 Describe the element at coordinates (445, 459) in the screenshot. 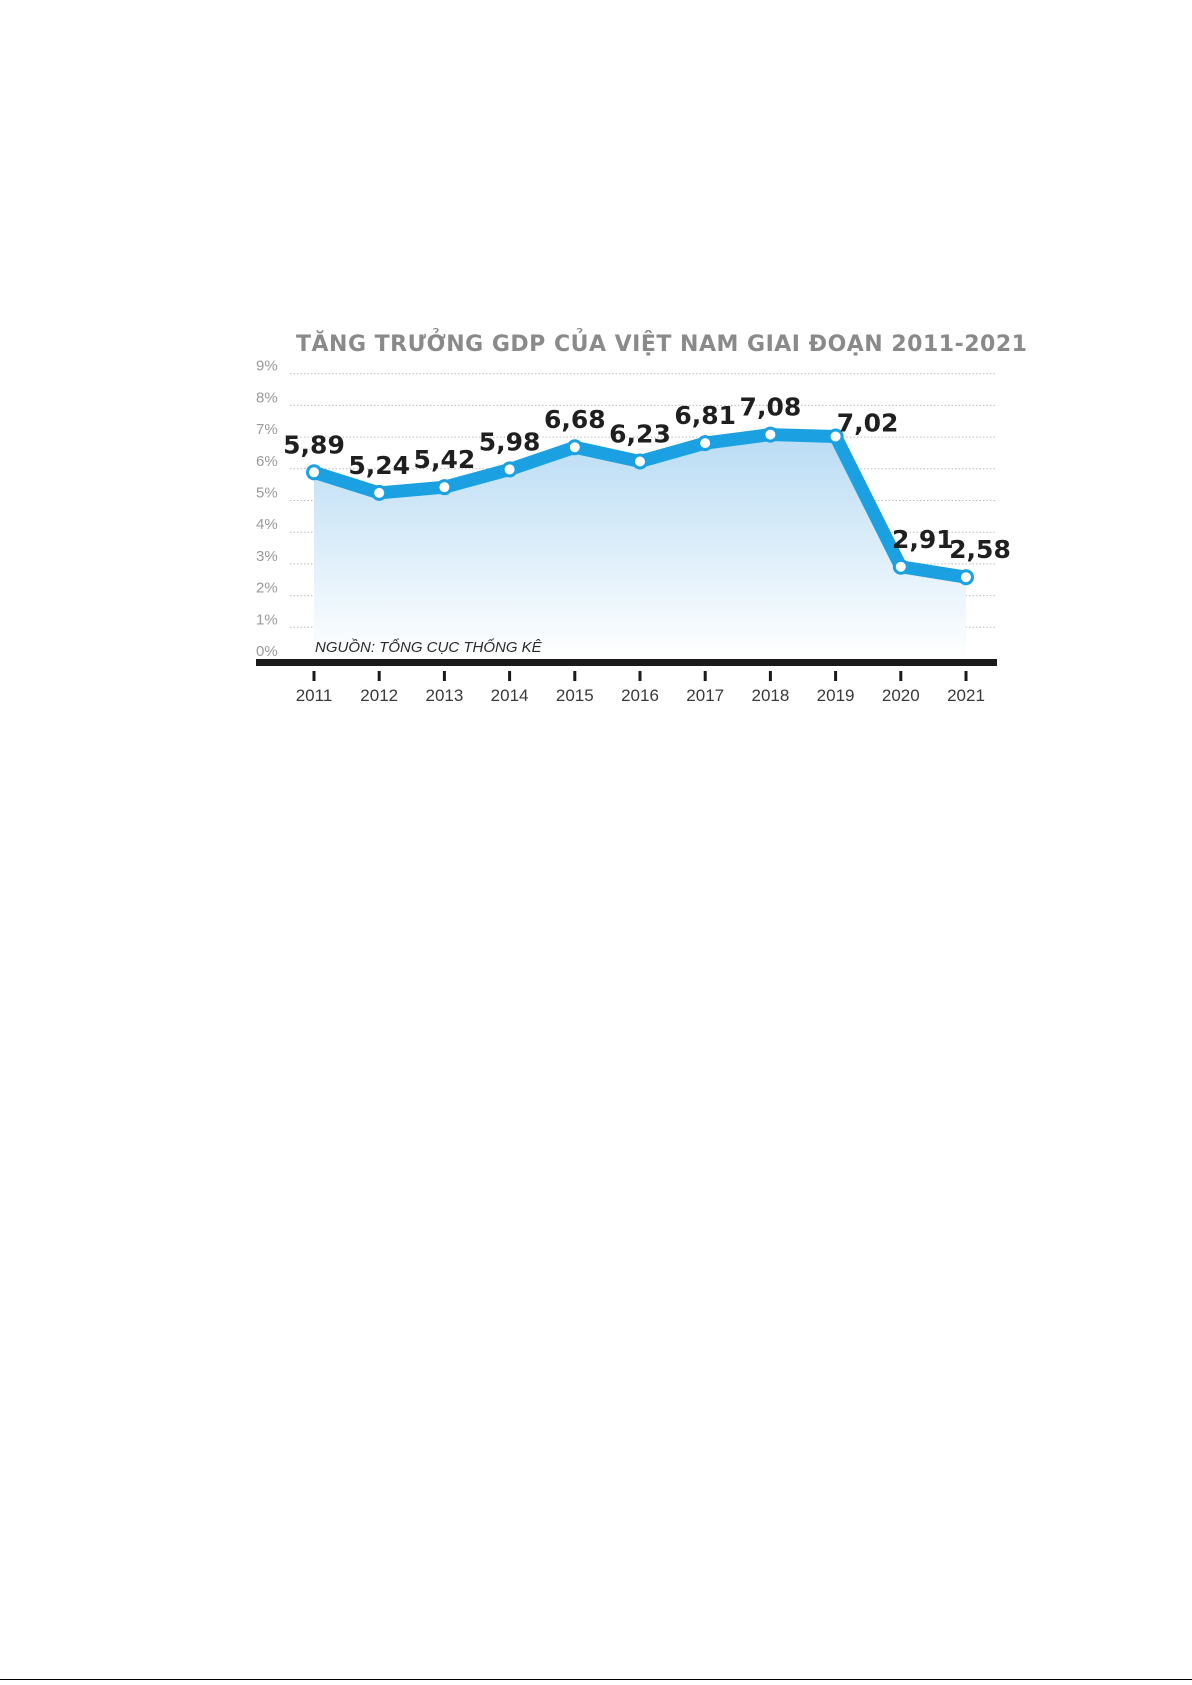

I see `data-label: 5,42` at that location.